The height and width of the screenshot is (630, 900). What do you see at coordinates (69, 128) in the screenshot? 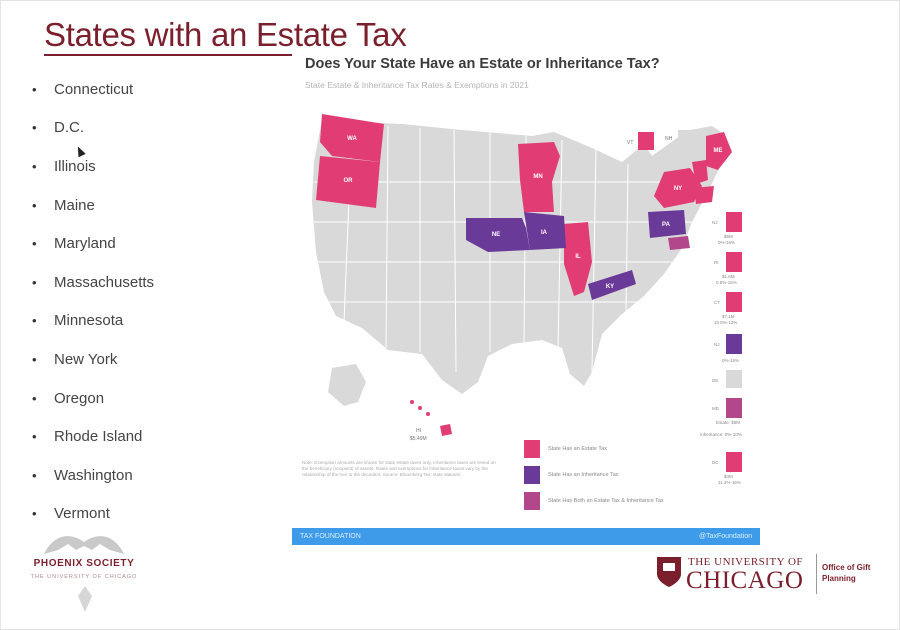
I see `state-name: D.C.` at bounding box center [69, 128].